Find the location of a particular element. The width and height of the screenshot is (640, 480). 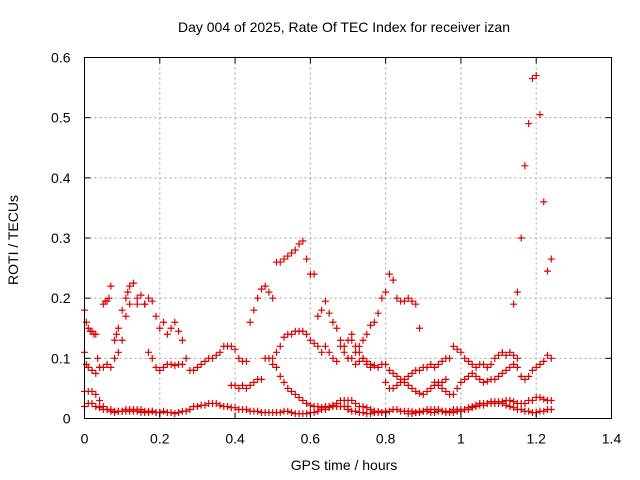

y-tick-label: 0.3 is located at coordinates (61, 238).